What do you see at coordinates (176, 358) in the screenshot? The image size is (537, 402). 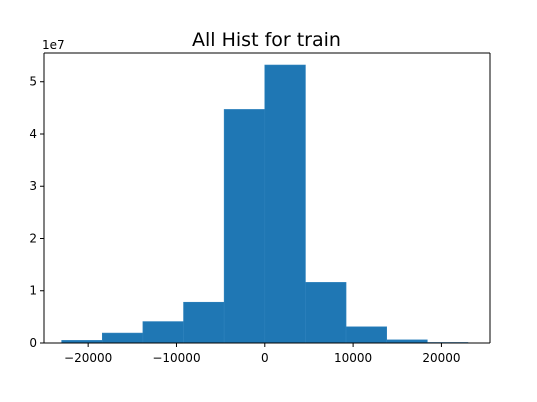 I see `x-tick-label: −10000` at bounding box center [176, 358].